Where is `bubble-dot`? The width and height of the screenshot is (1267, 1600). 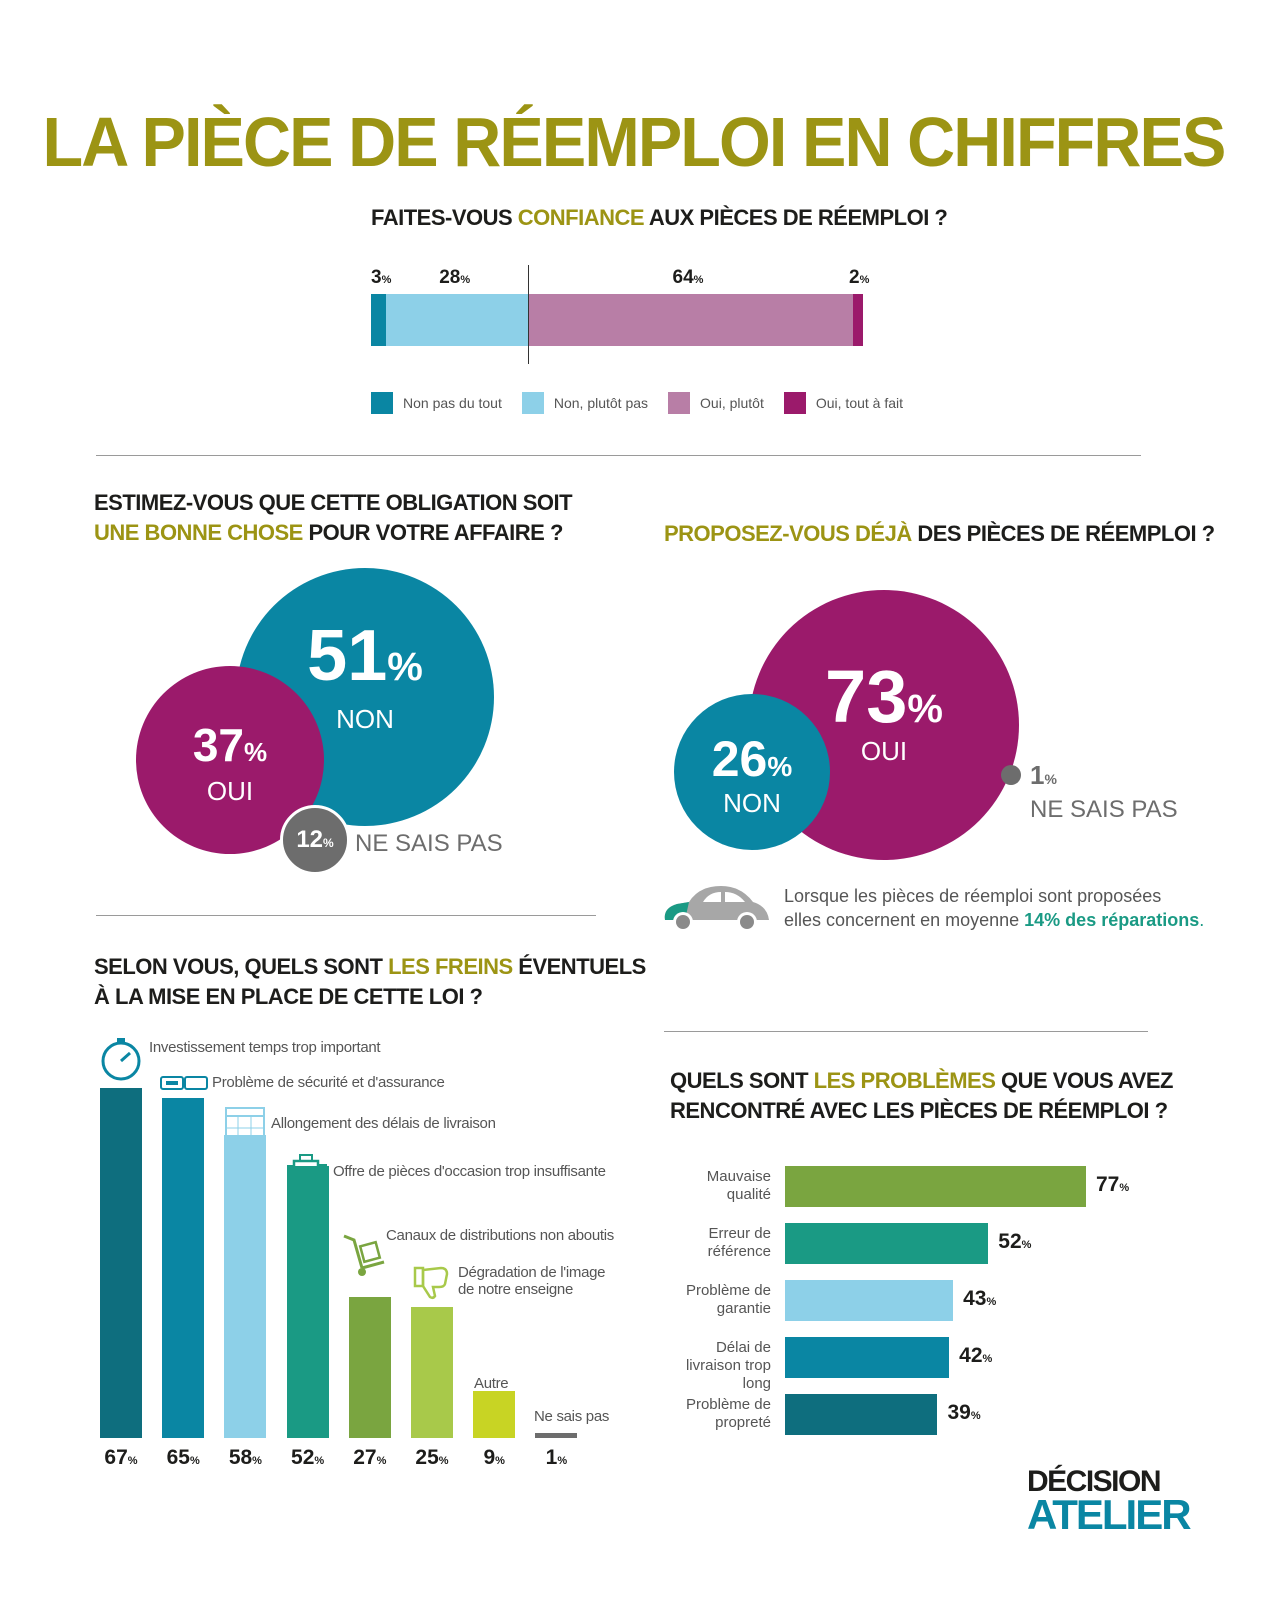 bubble-dot is located at coordinates (1011, 775).